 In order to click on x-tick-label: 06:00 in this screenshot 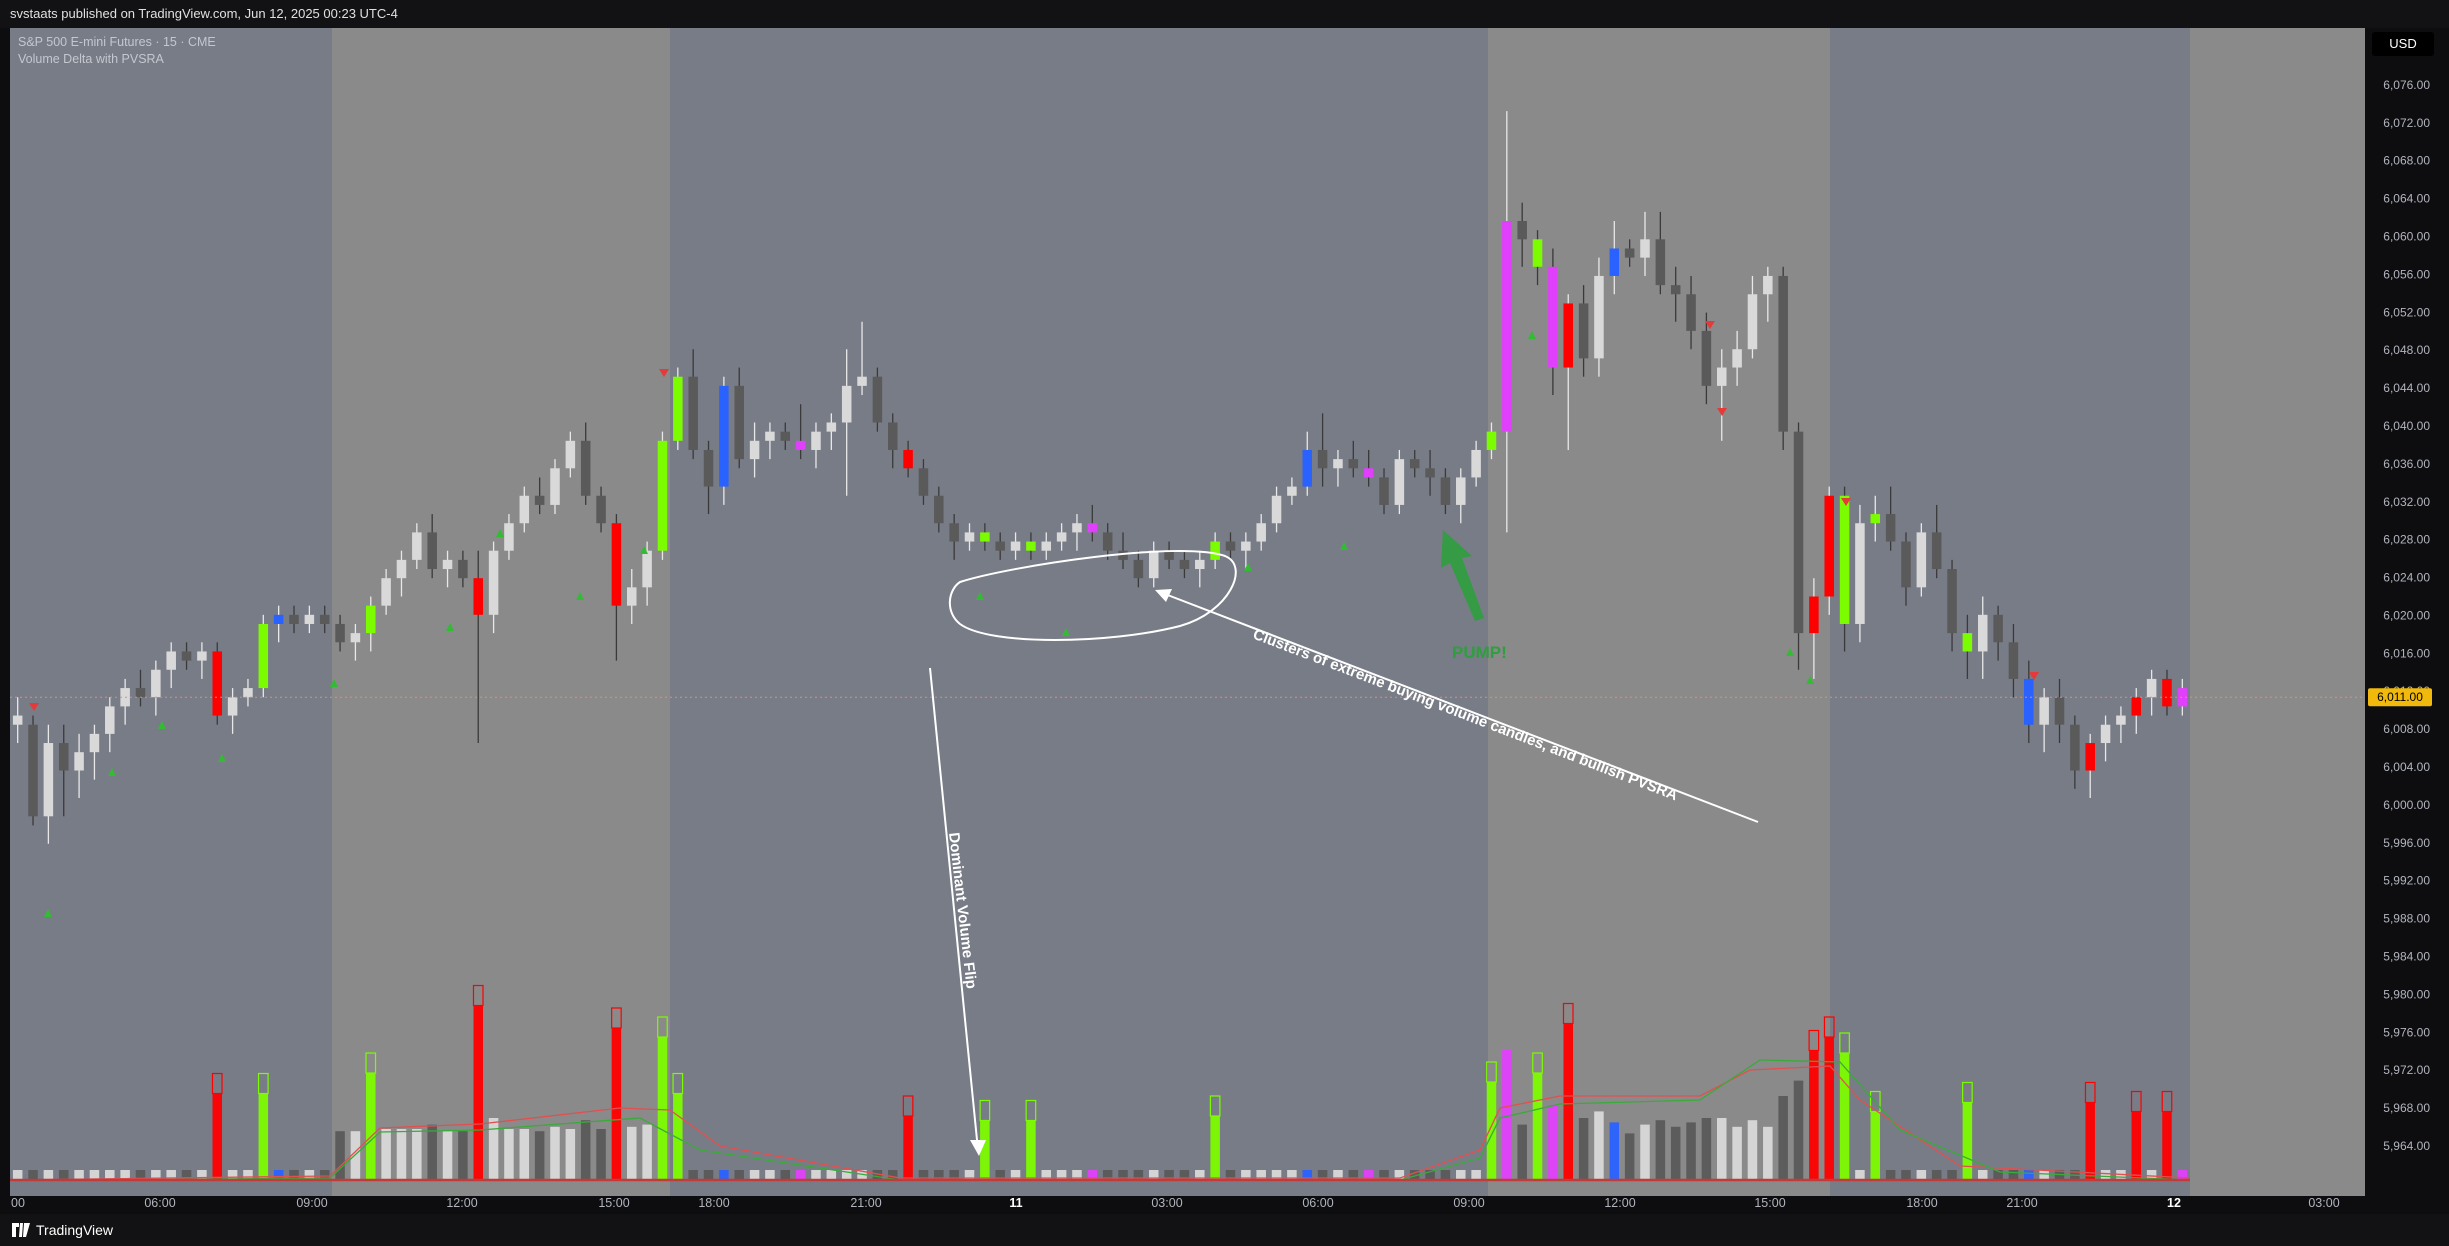, I will do `click(1317, 1203)`.